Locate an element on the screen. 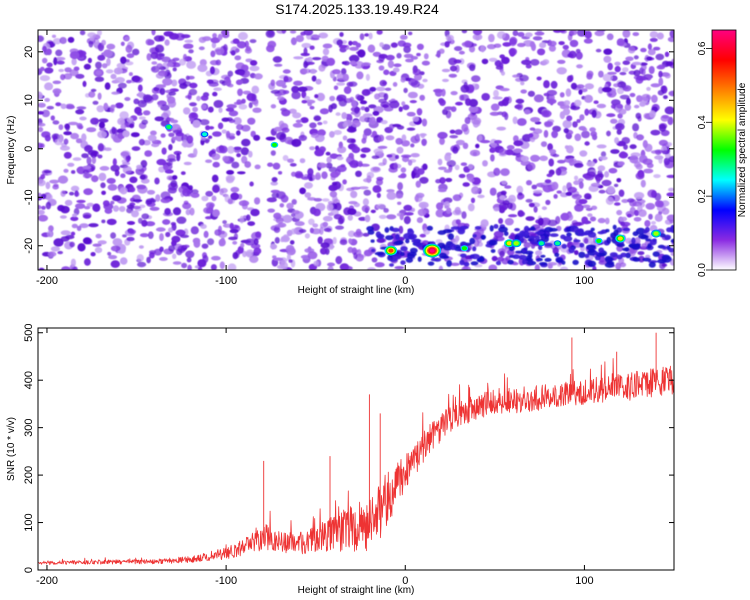 This screenshot has width=750, height=600. y-tick-label: 300 is located at coordinates (29, 427).